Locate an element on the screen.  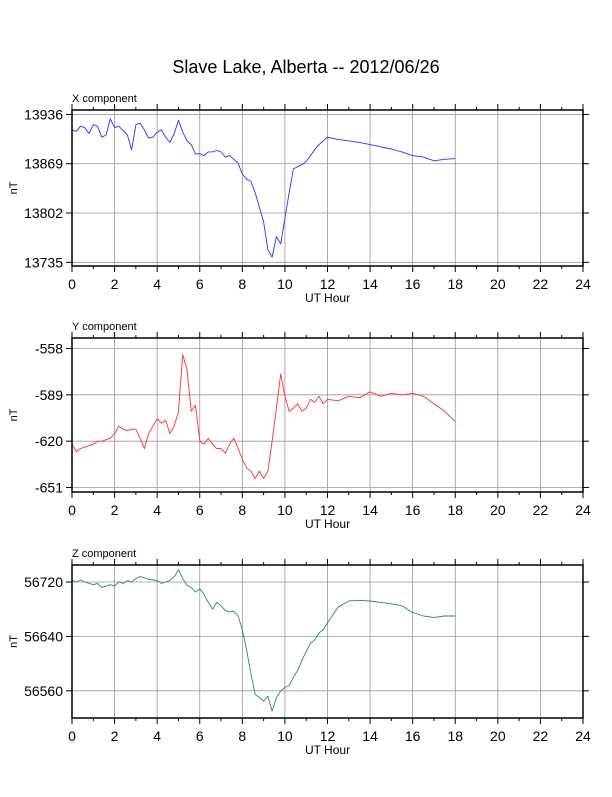
y-tick-label: 13802 is located at coordinates (43, 213).